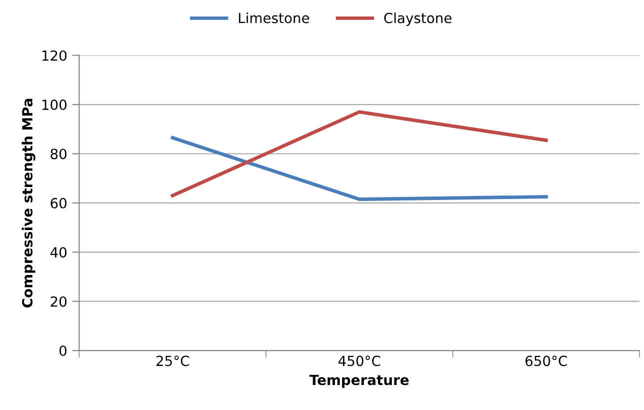  Describe the element at coordinates (359, 381) in the screenshot. I see `x-axis-title: Temperature` at that location.